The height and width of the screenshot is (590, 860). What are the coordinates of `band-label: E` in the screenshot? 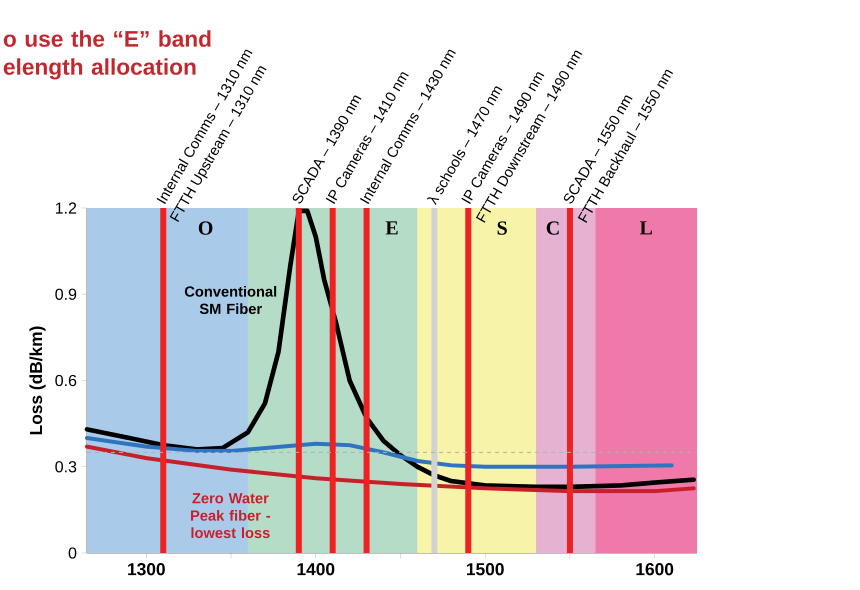 It's located at (392, 227).